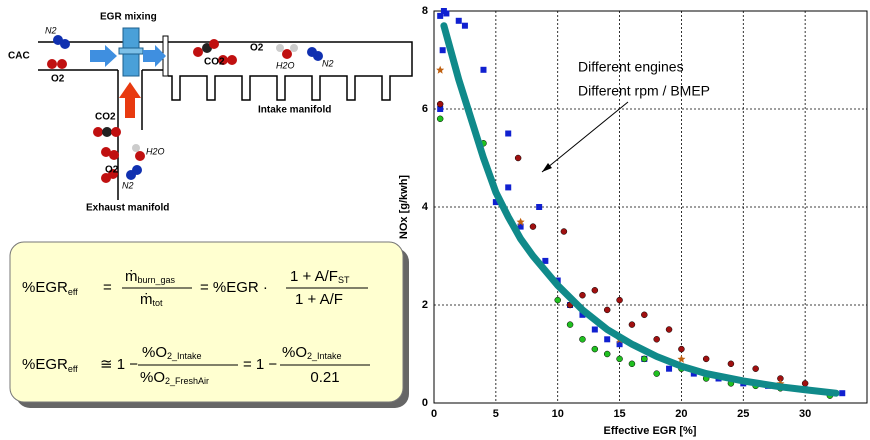 This screenshot has height=440, width=870. I want to click on x-tick-label: 0, so click(434, 414).